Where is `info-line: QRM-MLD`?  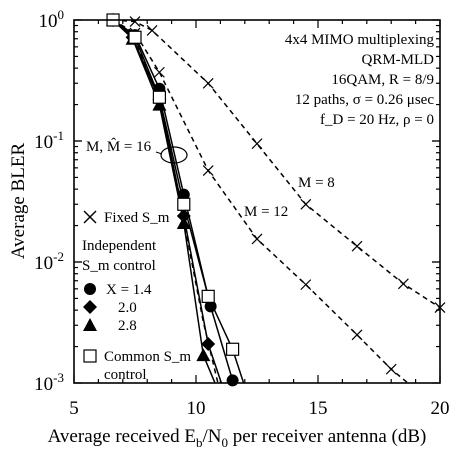
info-line: QRM-MLD is located at coordinates (397, 60).